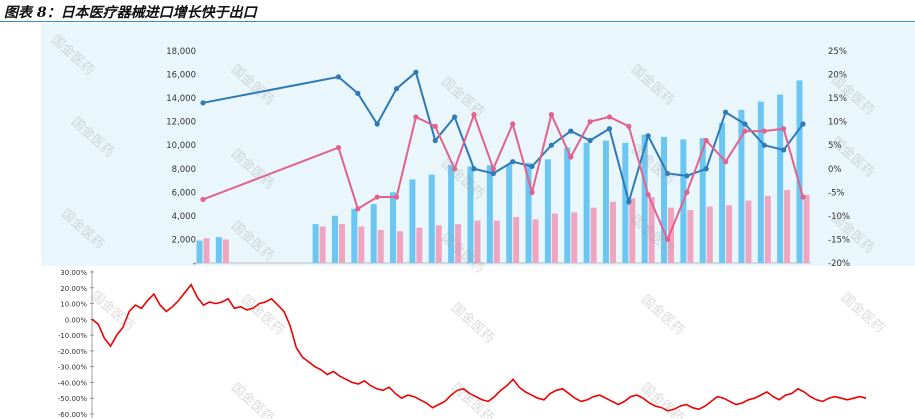  I want to click on right-axis-tick: 10%, so click(837, 123).